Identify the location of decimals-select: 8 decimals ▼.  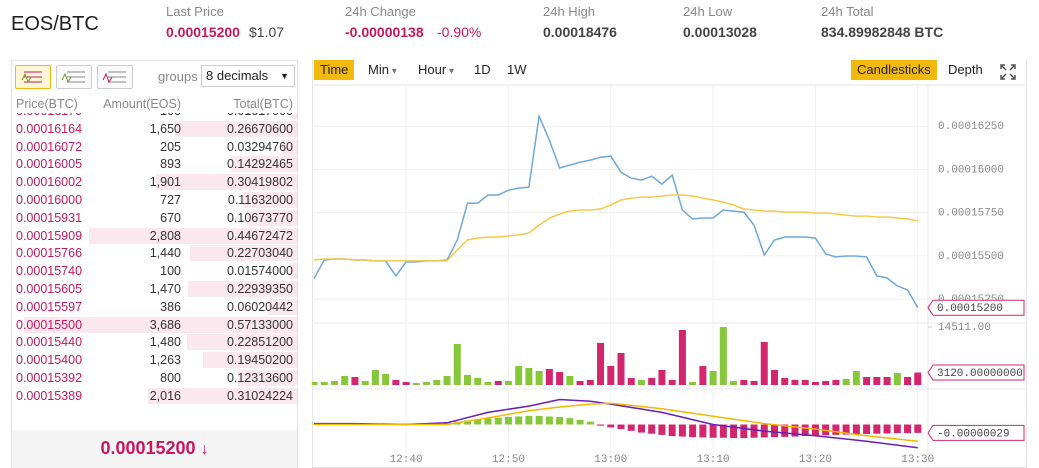
(248, 76).